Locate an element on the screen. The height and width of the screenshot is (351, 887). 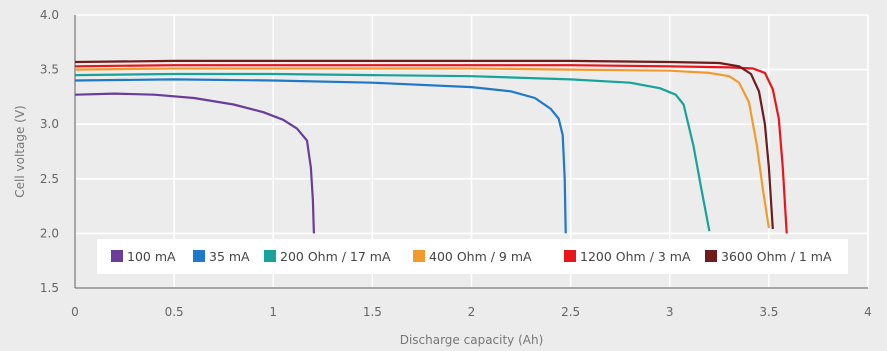
y-tick-label: 3.5 is located at coordinates (49, 70).